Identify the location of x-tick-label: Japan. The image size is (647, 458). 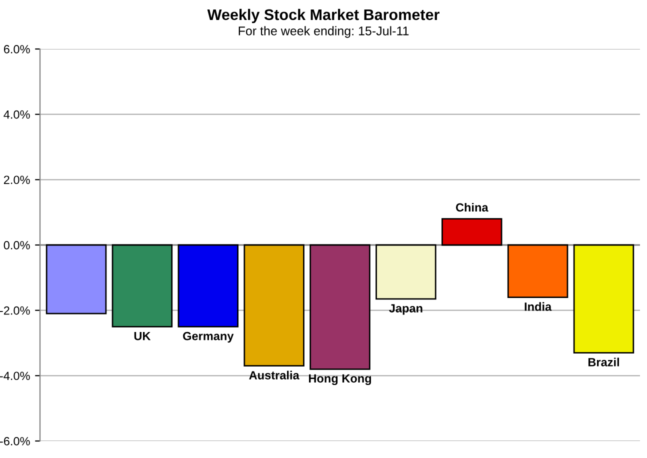
(405, 309).